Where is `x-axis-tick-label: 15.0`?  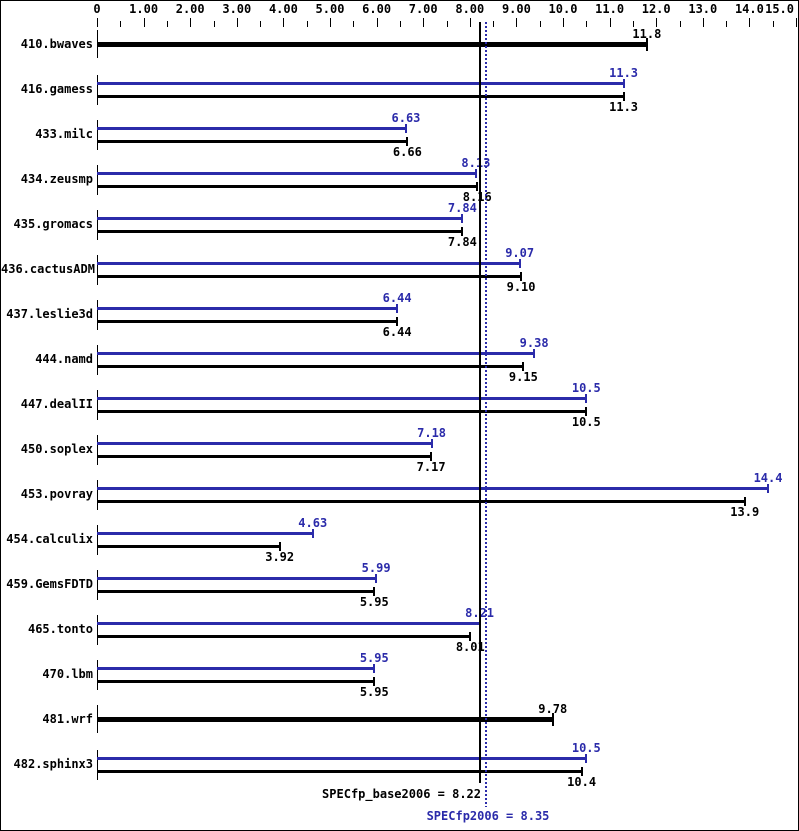
x-axis-tick-label: 15.0 is located at coordinates (779, 9).